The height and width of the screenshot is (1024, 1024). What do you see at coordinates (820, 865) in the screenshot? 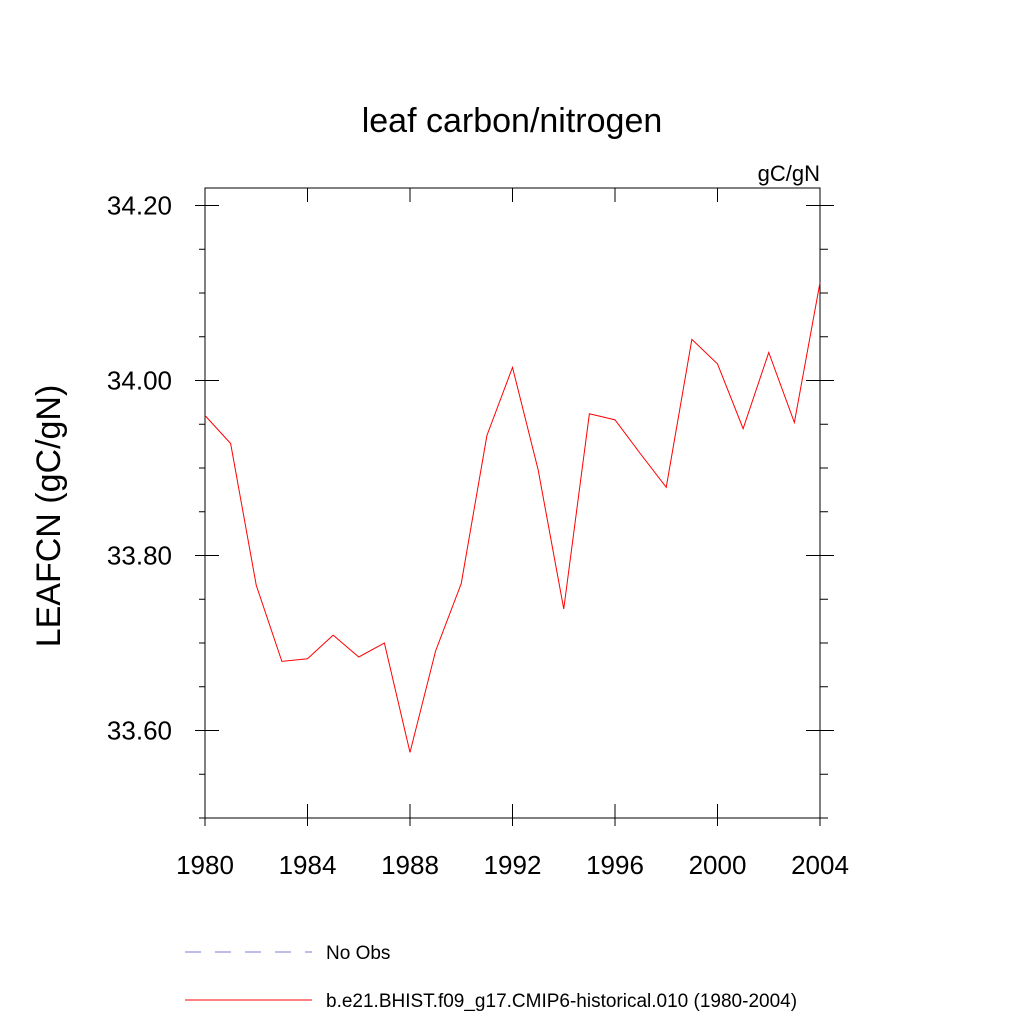
I see `x-tick-label: 2004` at bounding box center [820, 865].